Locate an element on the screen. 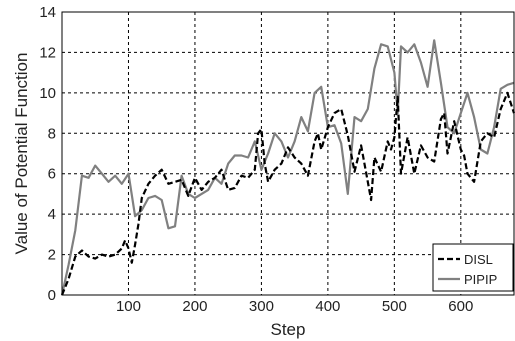  legend: DISL PIPIP is located at coordinates (473, 267).